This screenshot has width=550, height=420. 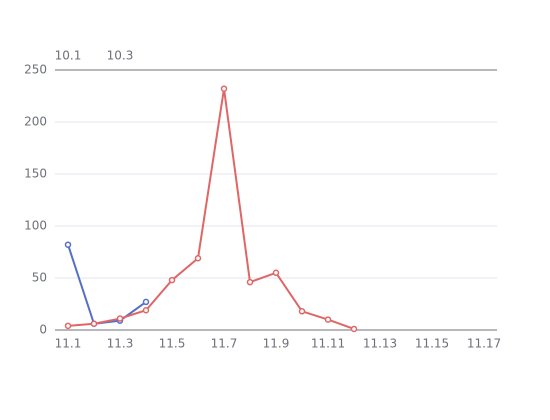 I want to click on x-tick-label: 11.3, so click(x=120, y=344).